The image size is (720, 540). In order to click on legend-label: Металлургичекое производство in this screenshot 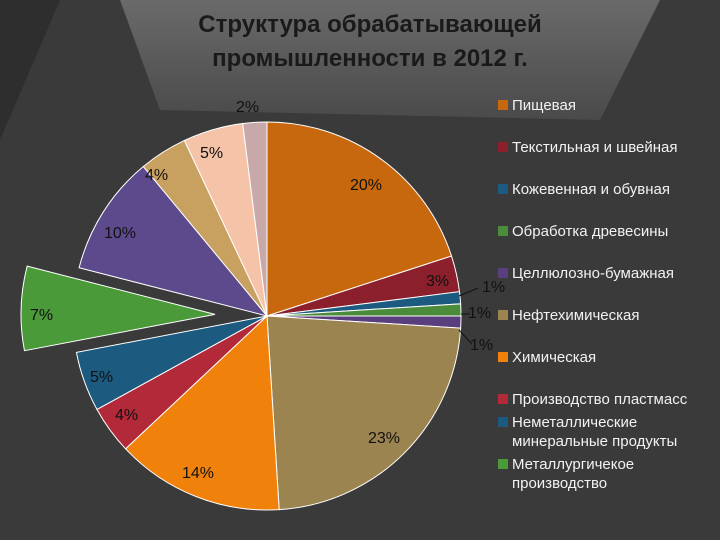, I will do `click(573, 474)`.